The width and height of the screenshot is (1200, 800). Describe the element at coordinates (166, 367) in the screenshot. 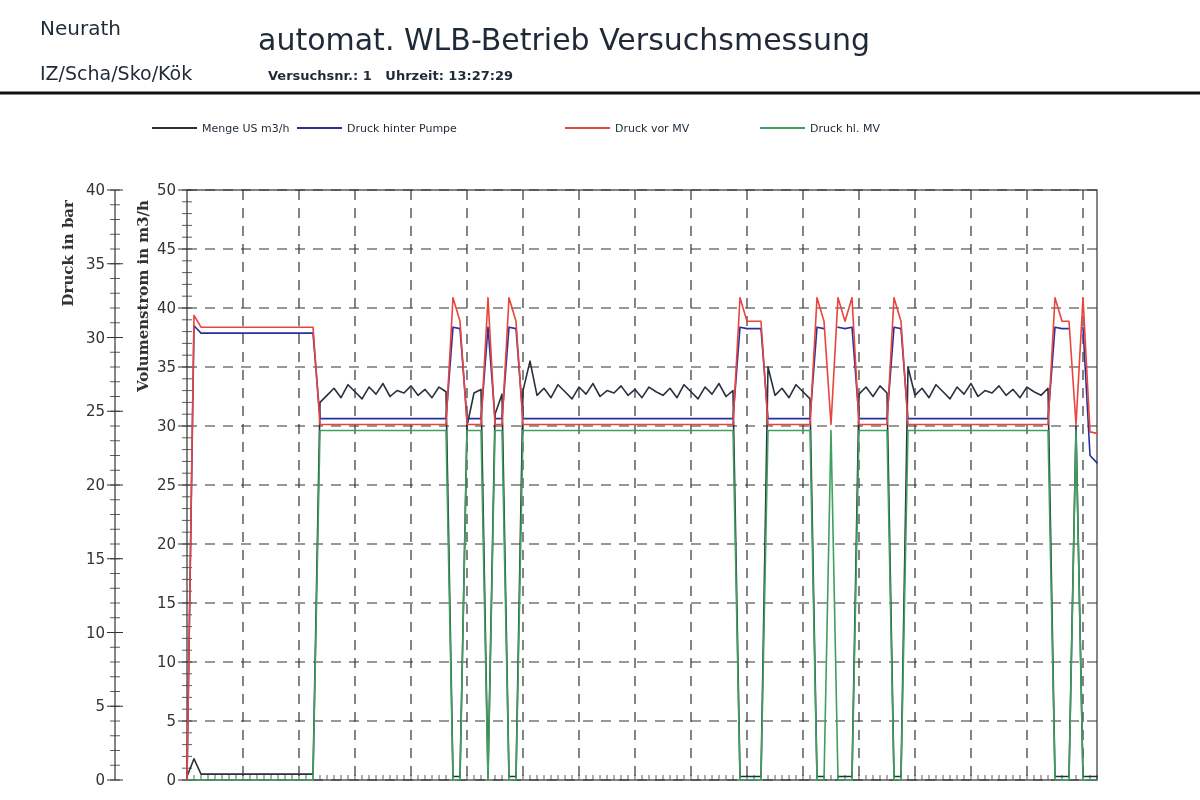

I see `y-tick-label: 35` at that location.